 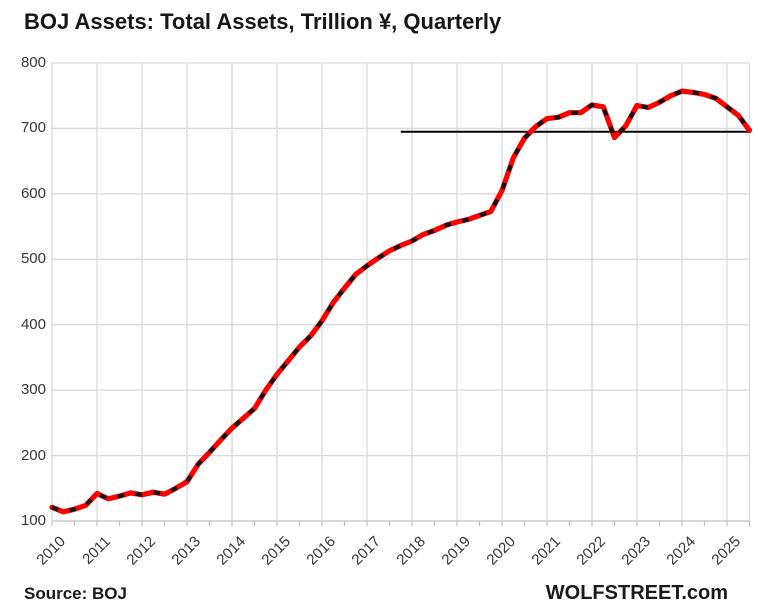 What do you see at coordinates (546, 551) in the screenshot?
I see `x-axis-label-2021: 2021` at bounding box center [546, 551].